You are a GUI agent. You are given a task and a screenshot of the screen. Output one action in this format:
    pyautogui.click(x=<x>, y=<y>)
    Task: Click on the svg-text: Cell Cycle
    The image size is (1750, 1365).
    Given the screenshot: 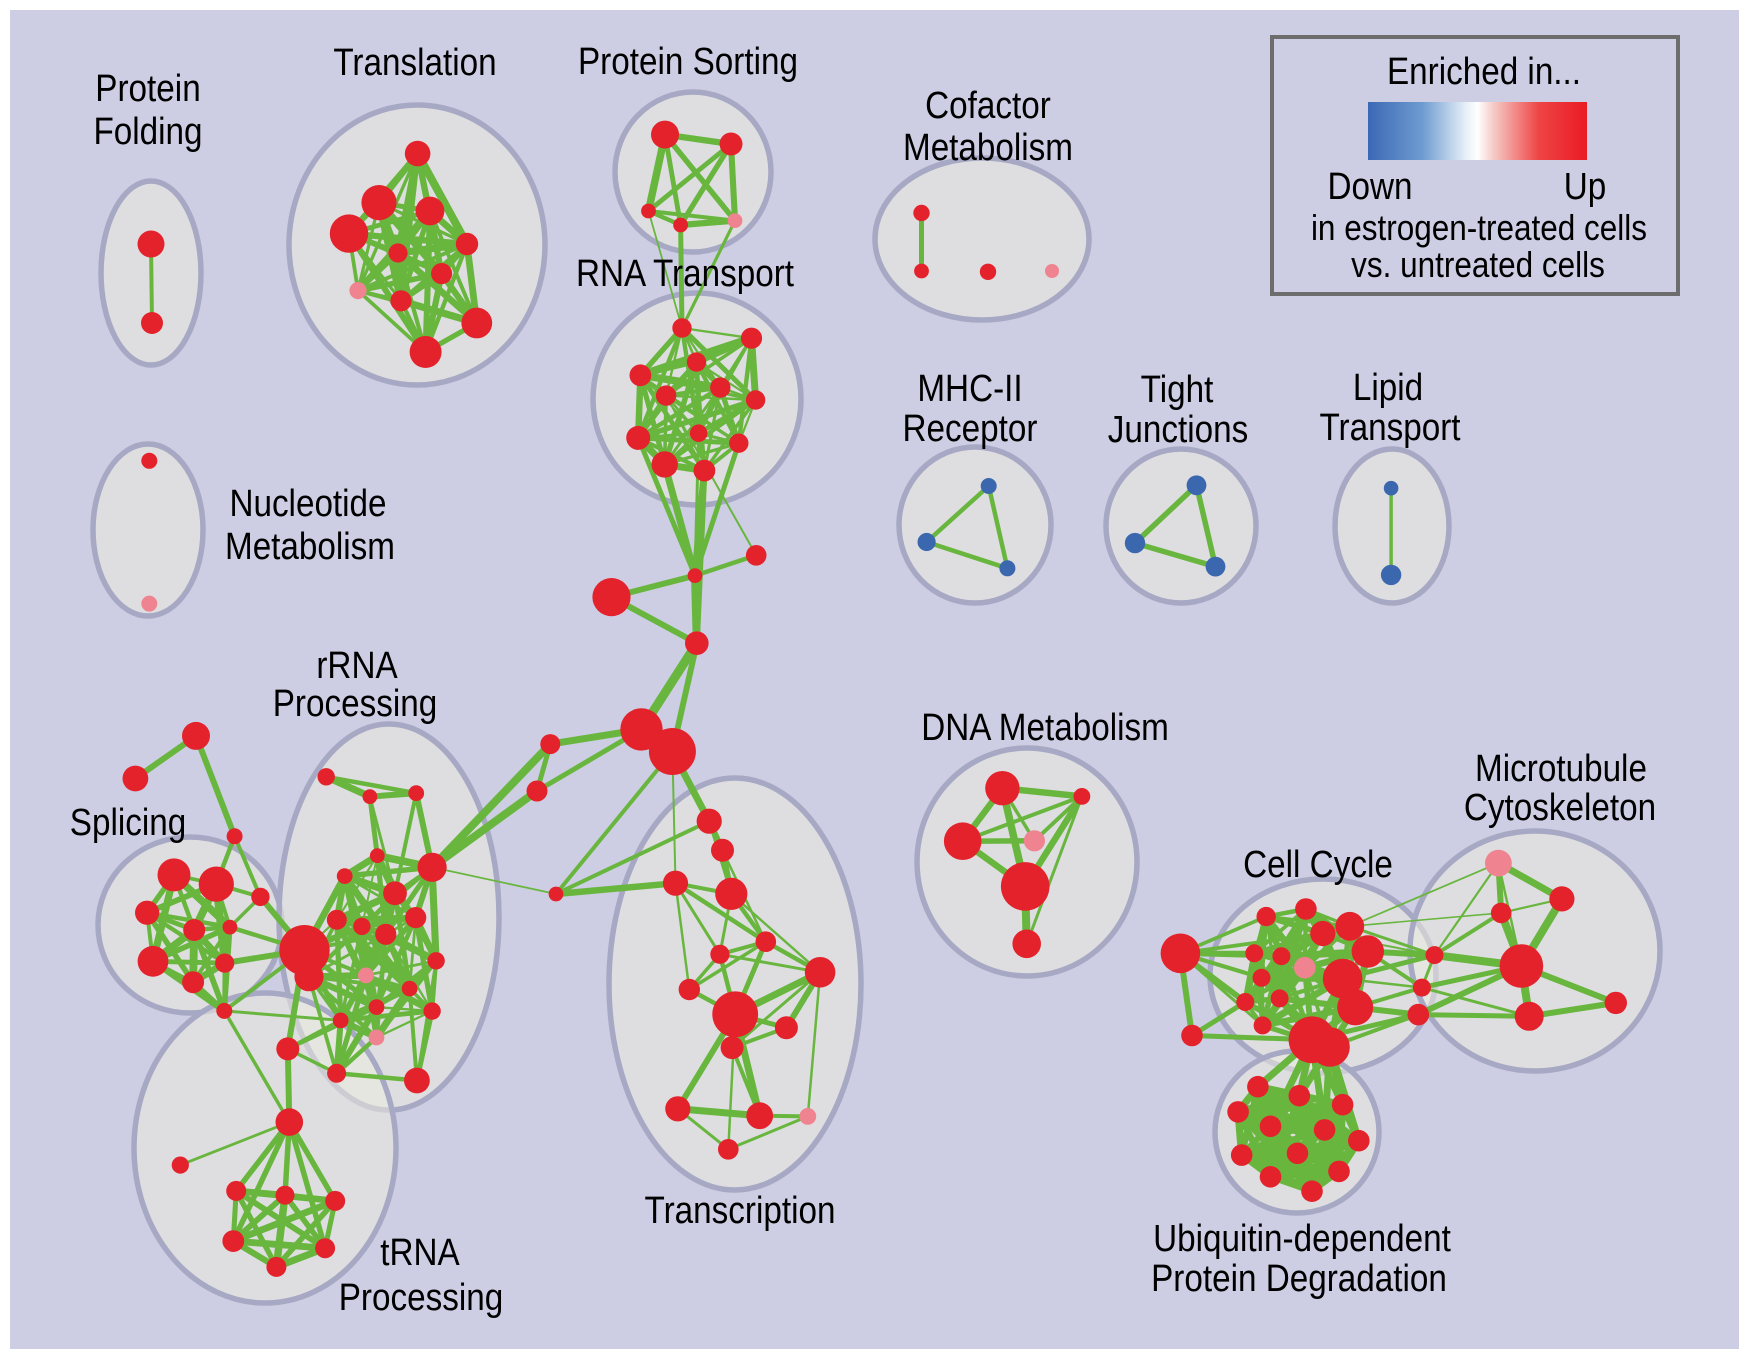 What is the action you would take?
    pyautogui.click(x=1318, y=865)
    